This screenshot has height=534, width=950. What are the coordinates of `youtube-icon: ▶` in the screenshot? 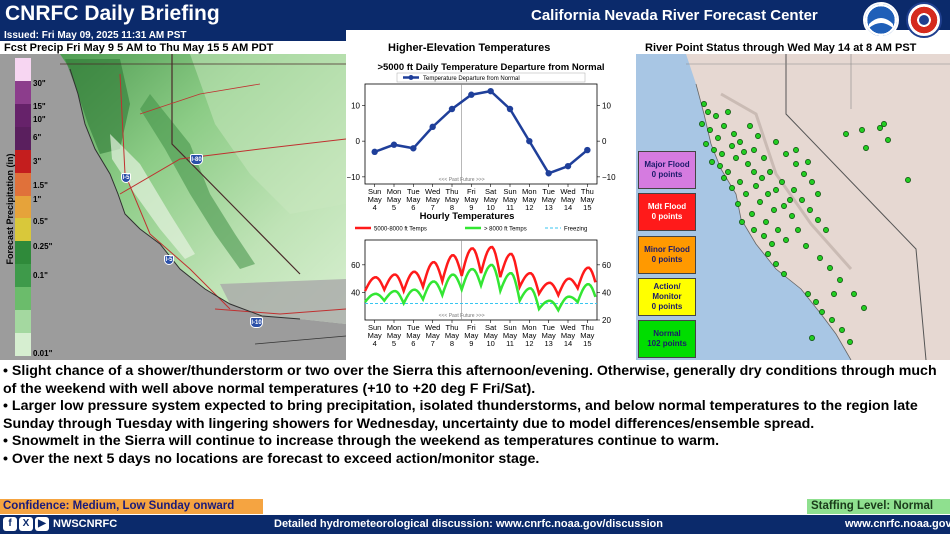 It's located at (42, 524).